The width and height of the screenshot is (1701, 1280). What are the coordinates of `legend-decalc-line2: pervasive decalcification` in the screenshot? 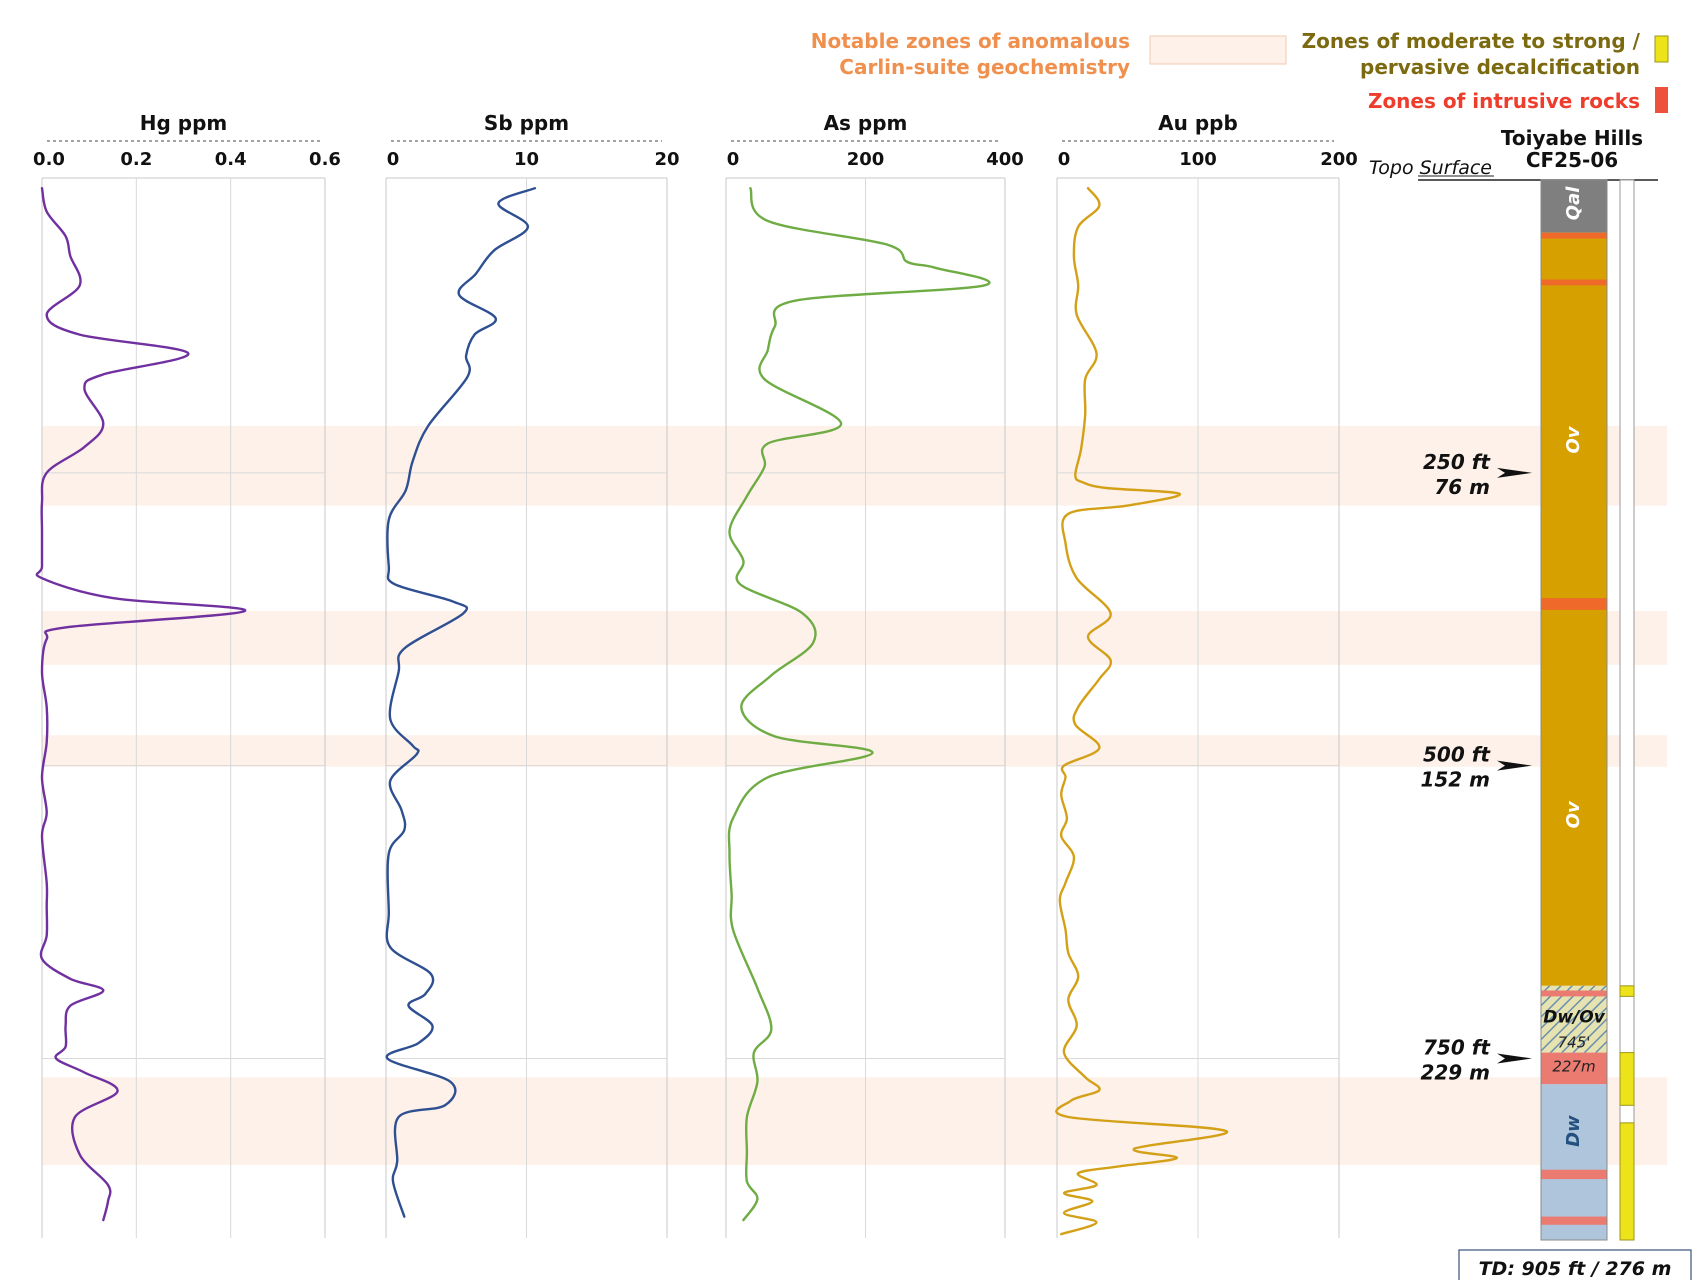 It's located at (1500, 67).